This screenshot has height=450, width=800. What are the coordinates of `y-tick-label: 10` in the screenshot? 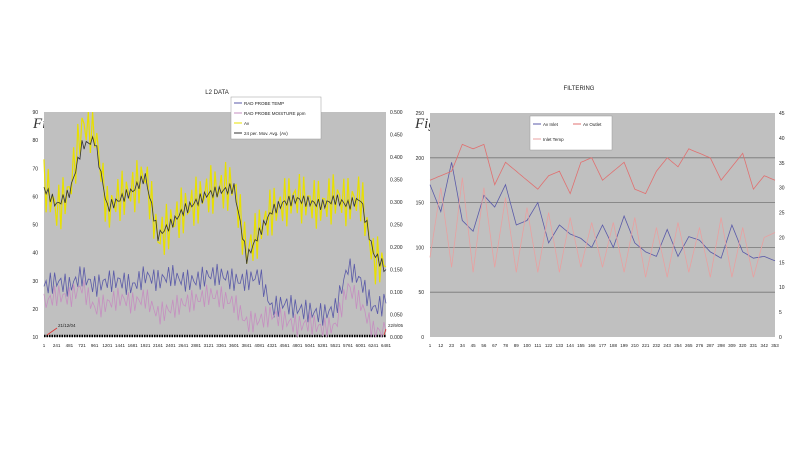 It's located at (35, 338).